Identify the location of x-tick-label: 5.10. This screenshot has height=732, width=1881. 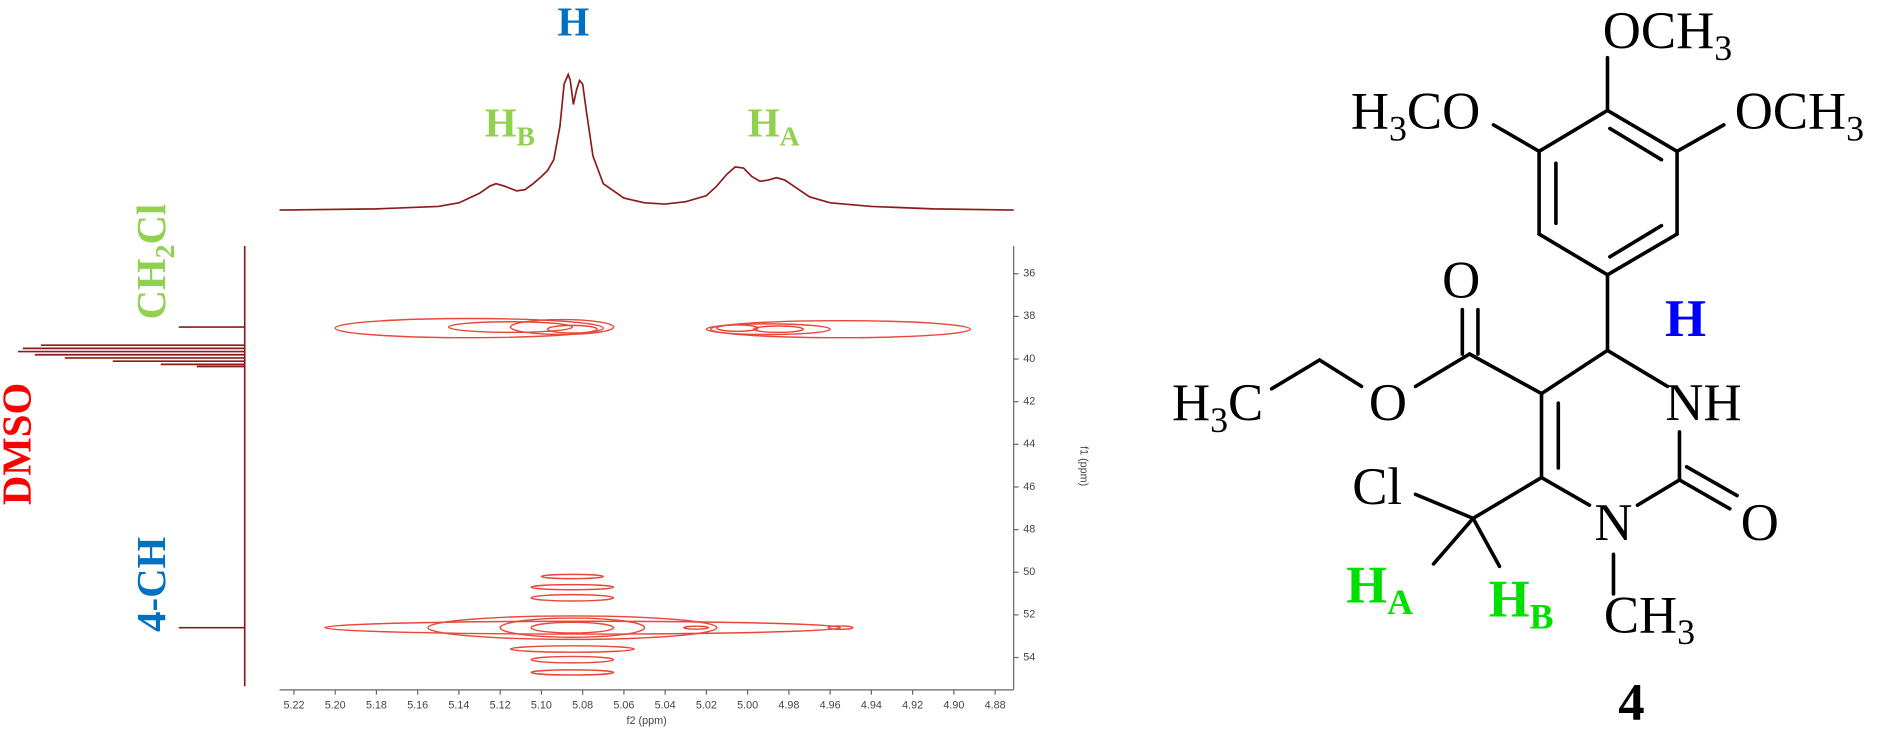
(541, 705).